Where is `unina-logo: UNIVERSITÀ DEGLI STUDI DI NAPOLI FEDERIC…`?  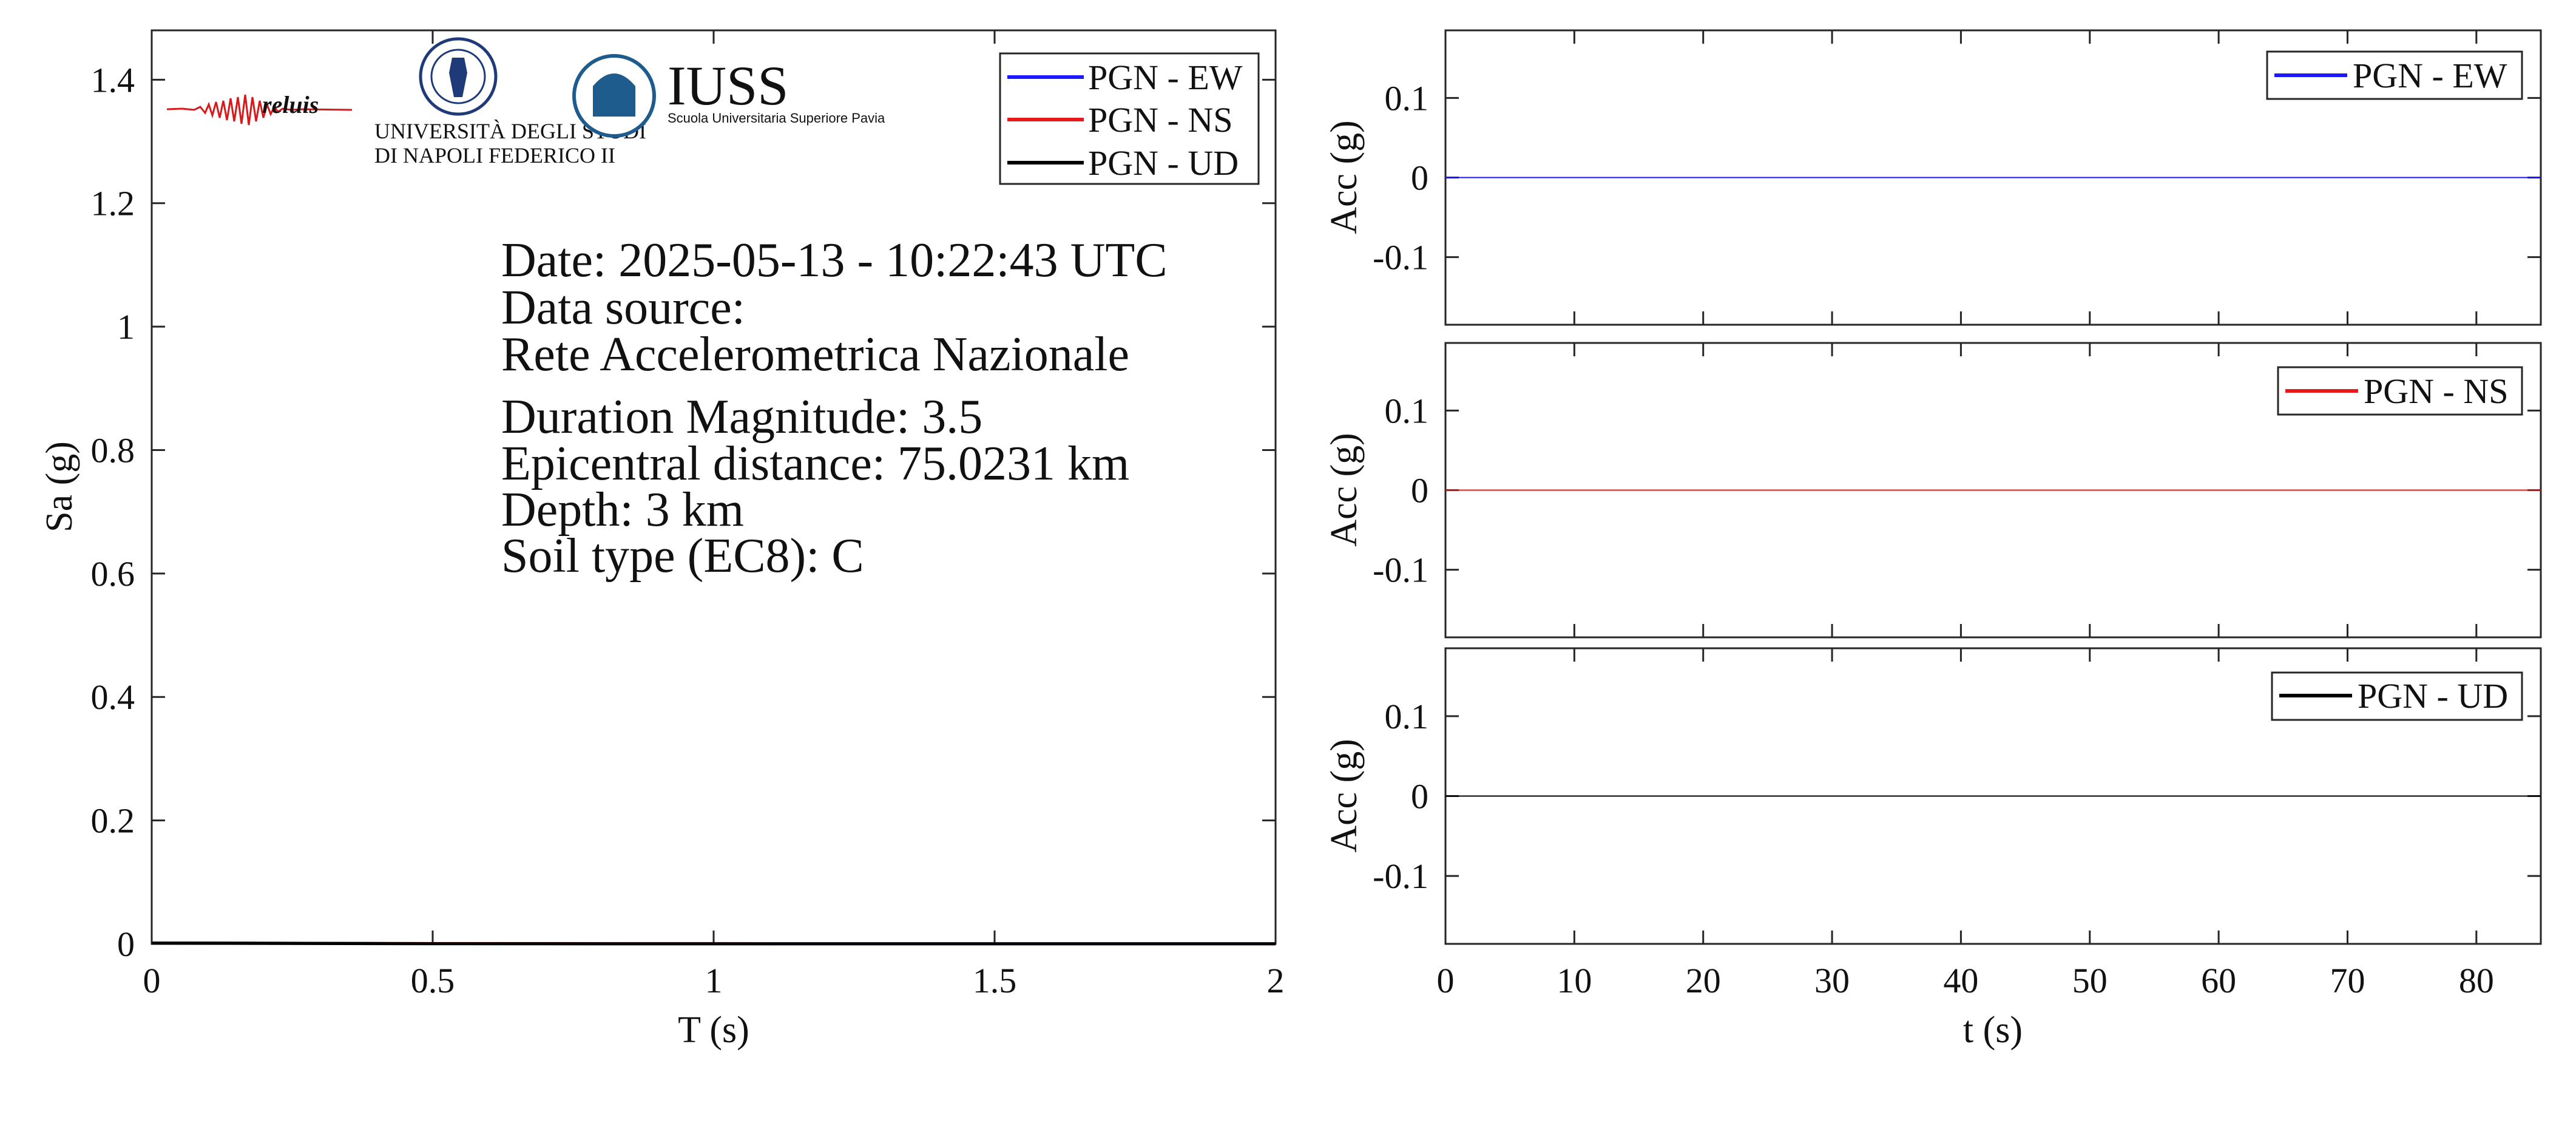
unina-logo: UNIVERSITÀ DEGLI STUDI DI NAPOLI FEDERIC… is located at coordinates (510, 102).